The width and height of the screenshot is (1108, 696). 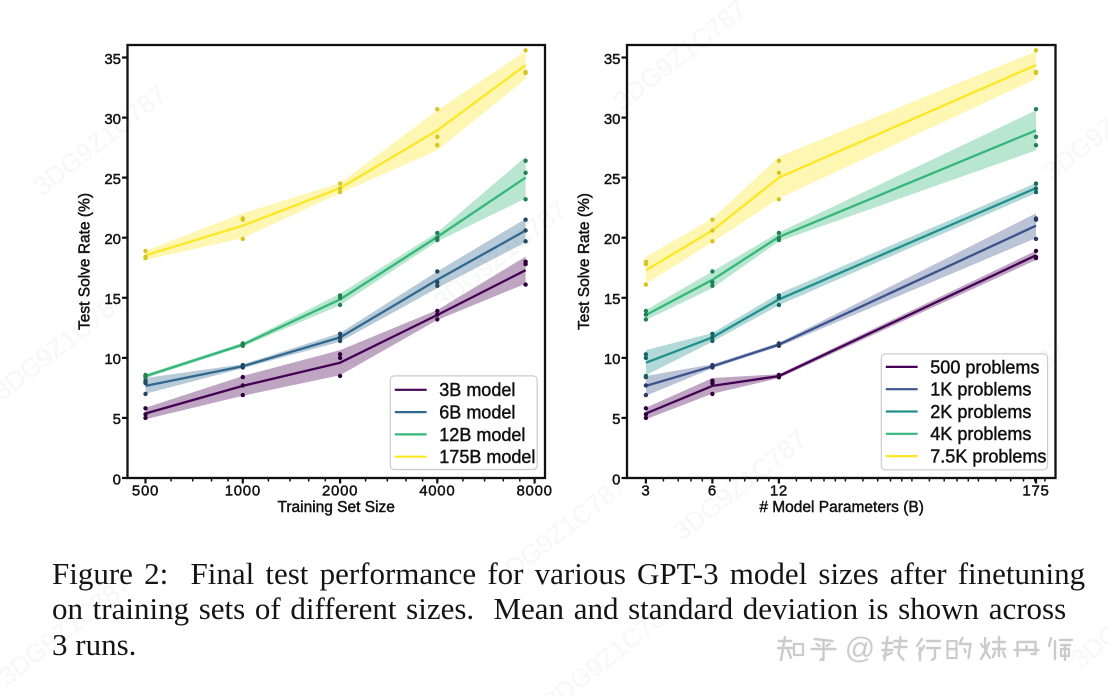 What do you see at coordinates (340, 491) in the screenshot?
I see `svg-text: 2000` at bounding box center [340, 491].